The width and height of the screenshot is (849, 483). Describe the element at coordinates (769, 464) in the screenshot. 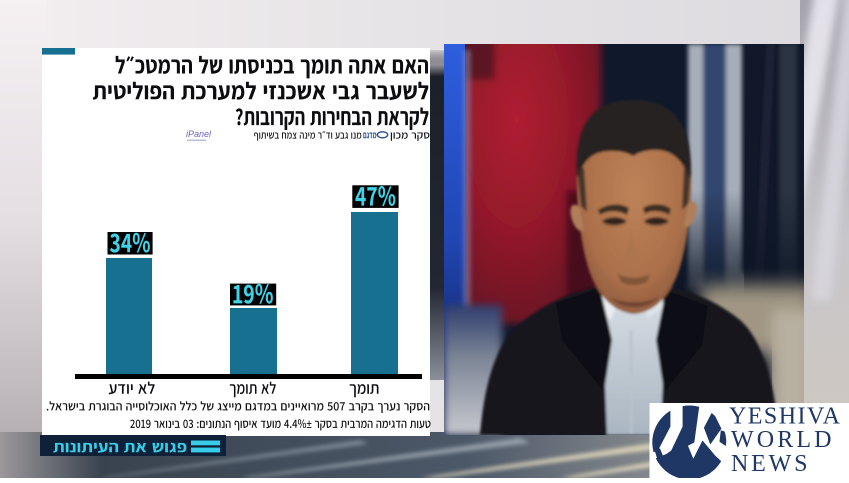

I see `svg-text: NEWS` at that location.